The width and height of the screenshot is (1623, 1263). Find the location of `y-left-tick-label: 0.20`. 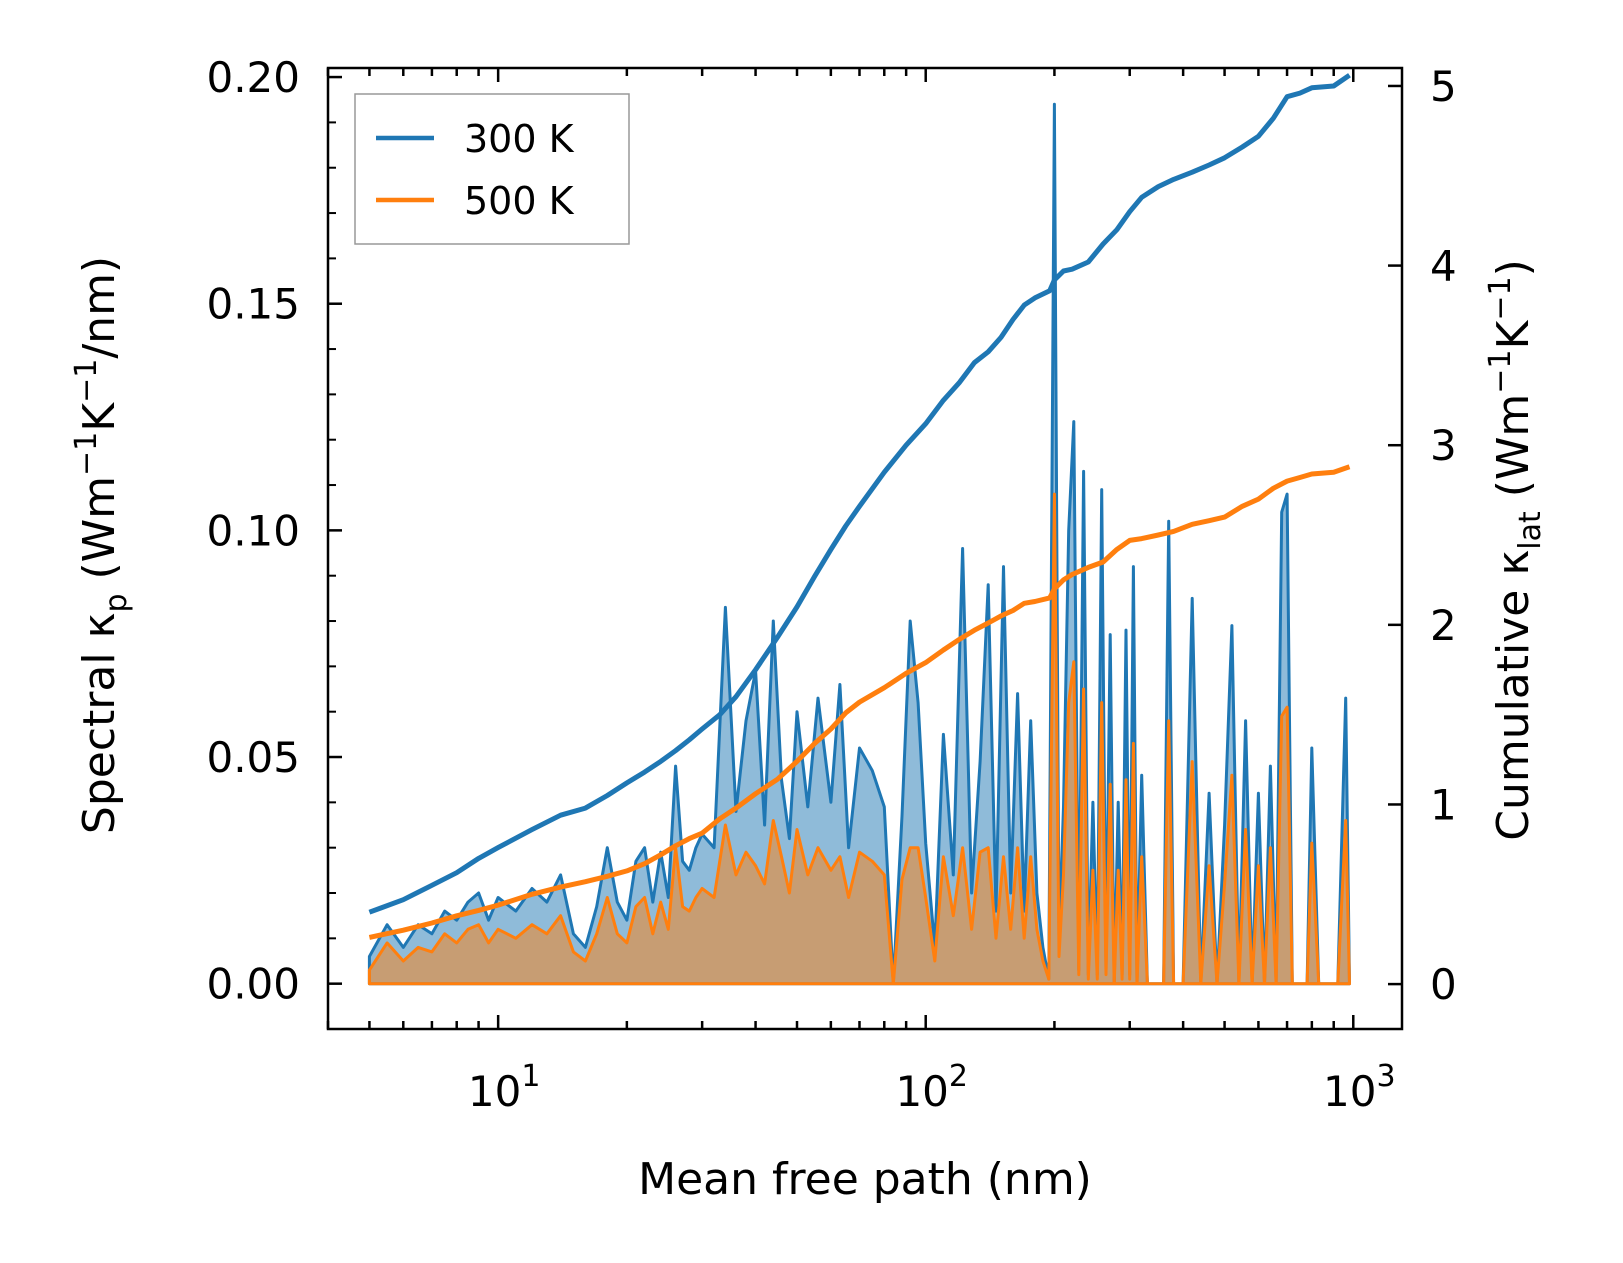

y-left-tick-label: 0.20 is located at coordinates (253, 77).